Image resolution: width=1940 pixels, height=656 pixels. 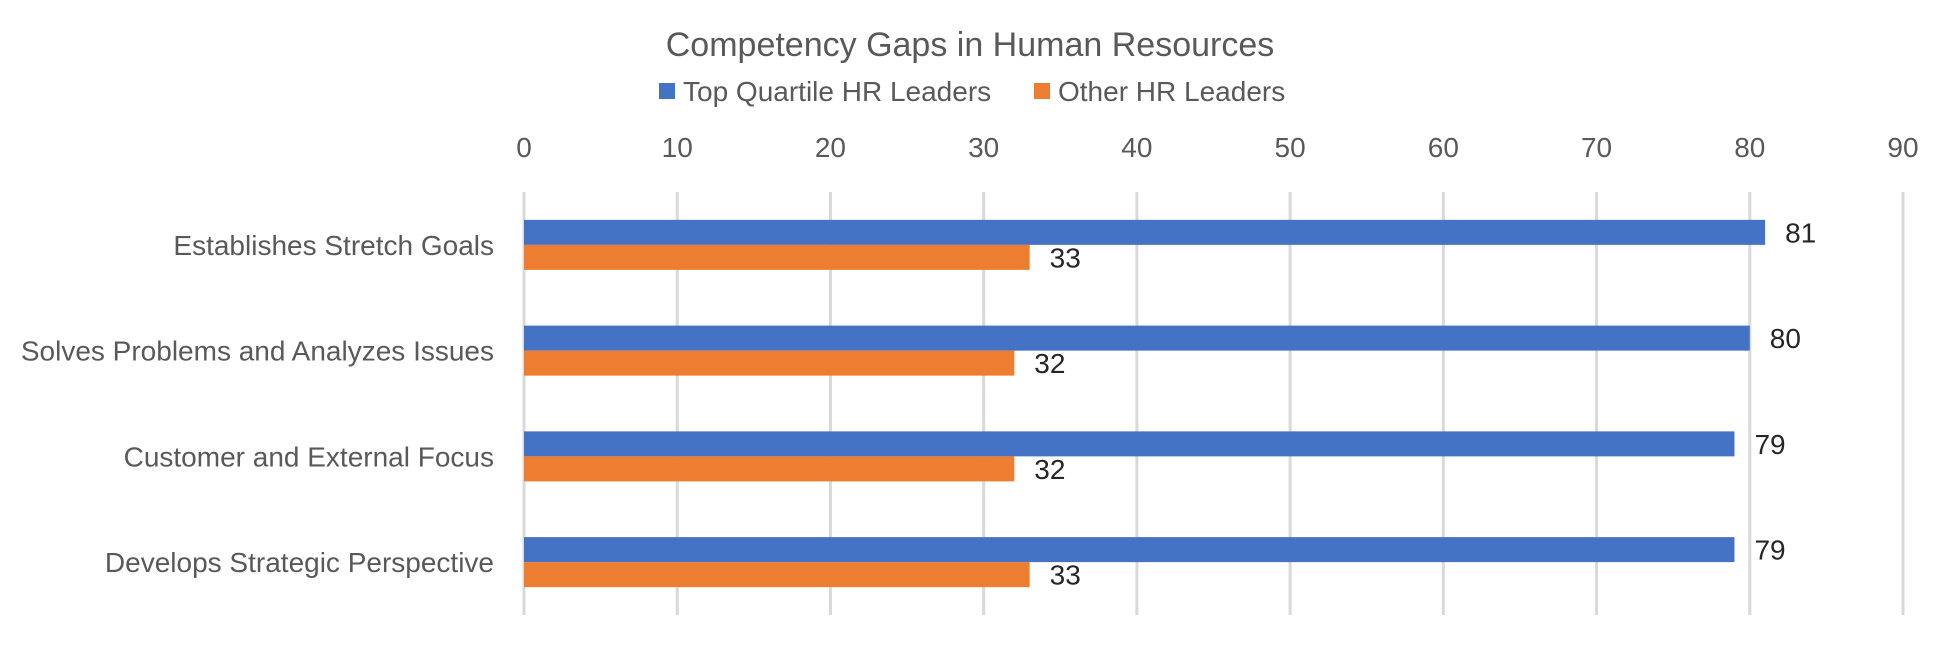 What do you see at coordinates (1902, 147) in the screenshot?
I see `x-tick-label: 90` at bounding box center [1902, 147].